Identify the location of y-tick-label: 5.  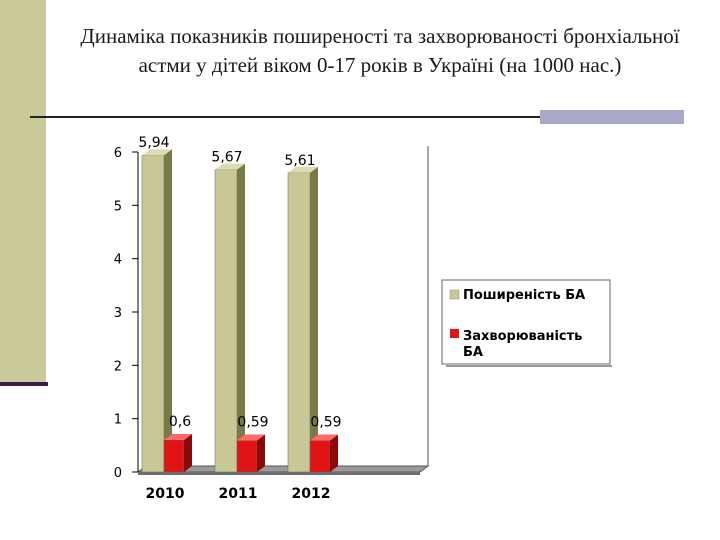
(118, 206).